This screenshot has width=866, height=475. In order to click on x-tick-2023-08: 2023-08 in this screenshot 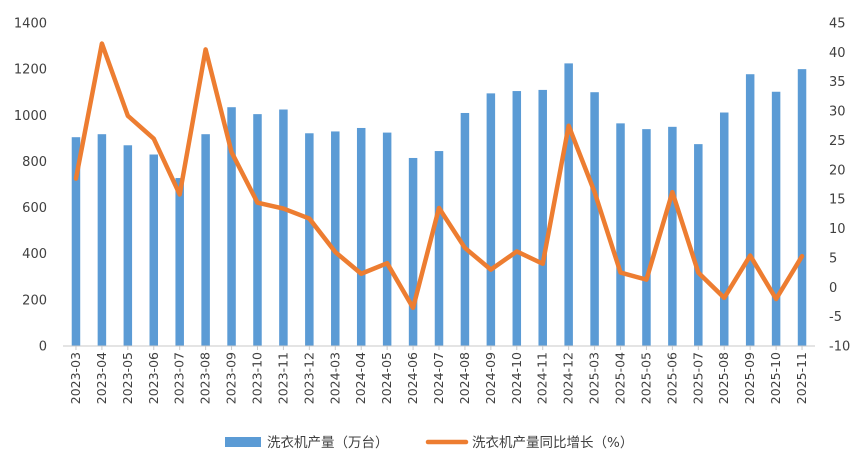, I will do `click(205, 378)`.